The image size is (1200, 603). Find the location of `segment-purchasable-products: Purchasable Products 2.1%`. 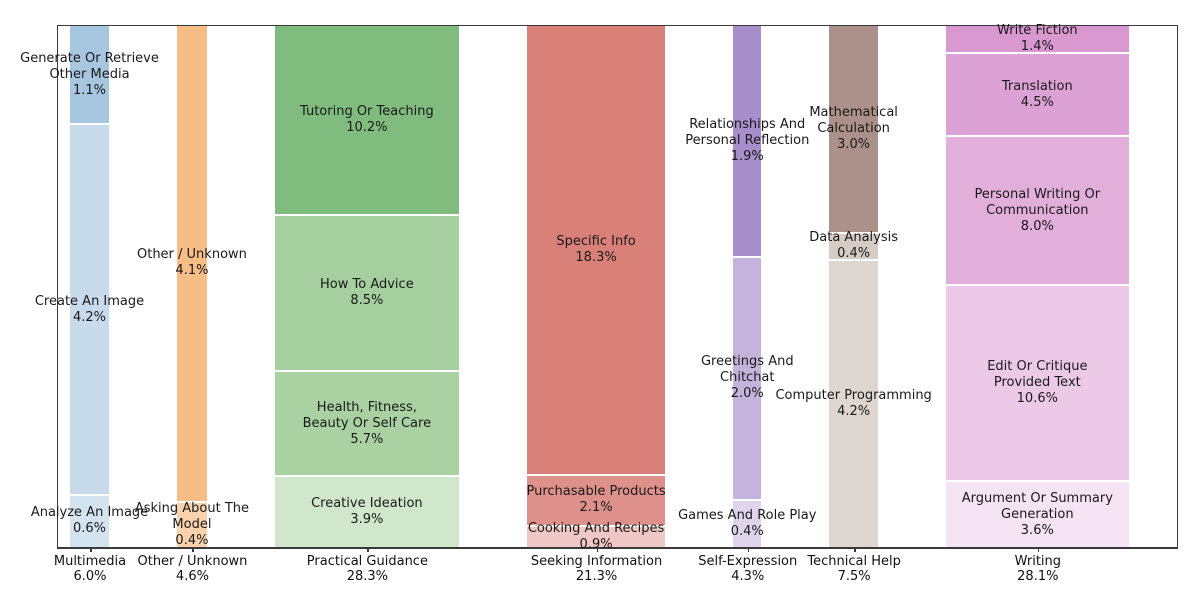

segment-purchasable-products: Purchasable Products 2.1% is located at coordinates (596, 499).